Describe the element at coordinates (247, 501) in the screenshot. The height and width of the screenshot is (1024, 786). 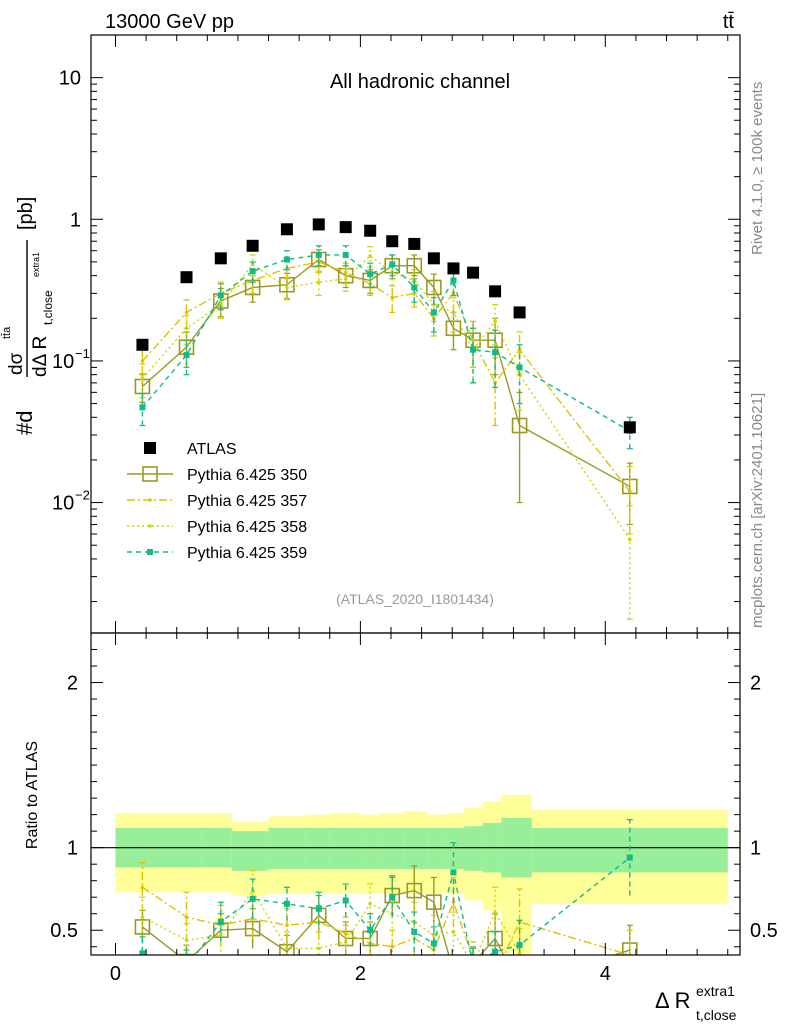
I see `legend-label: Pythia 6.425 357` at that location.